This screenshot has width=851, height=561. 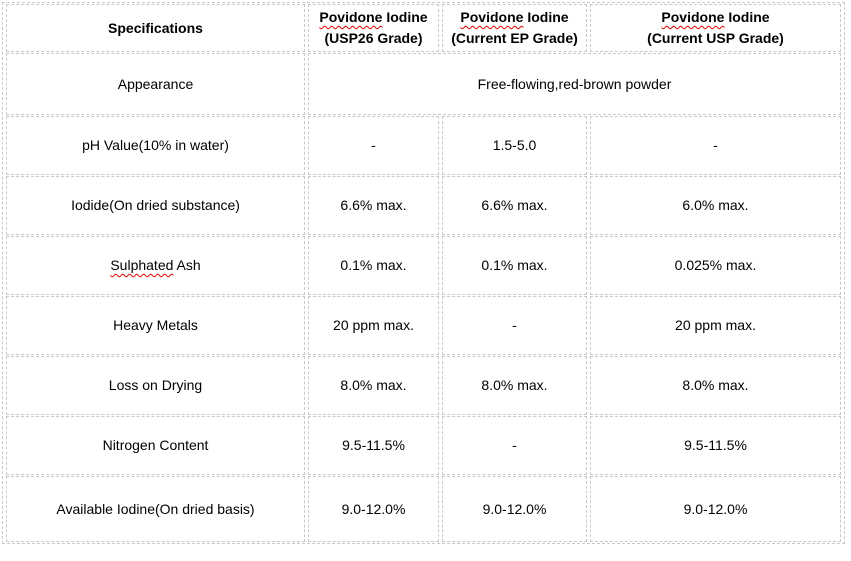 I want to click on value-cell: 0.025% max., so click(x=715, y=265).